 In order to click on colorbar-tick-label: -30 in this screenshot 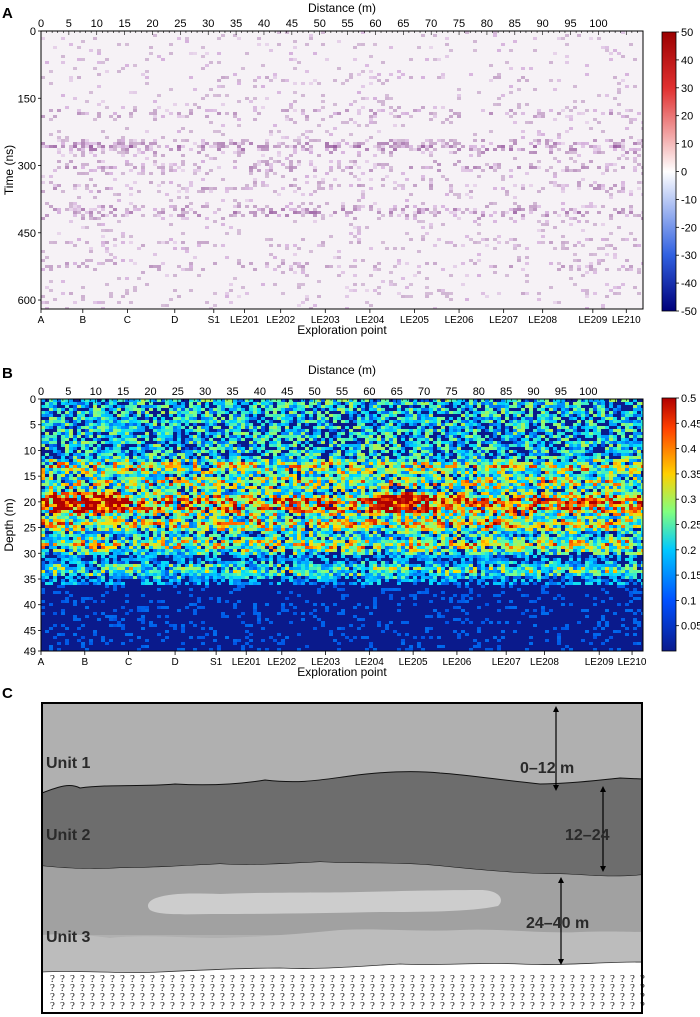, I will do `click(689, 256)`.